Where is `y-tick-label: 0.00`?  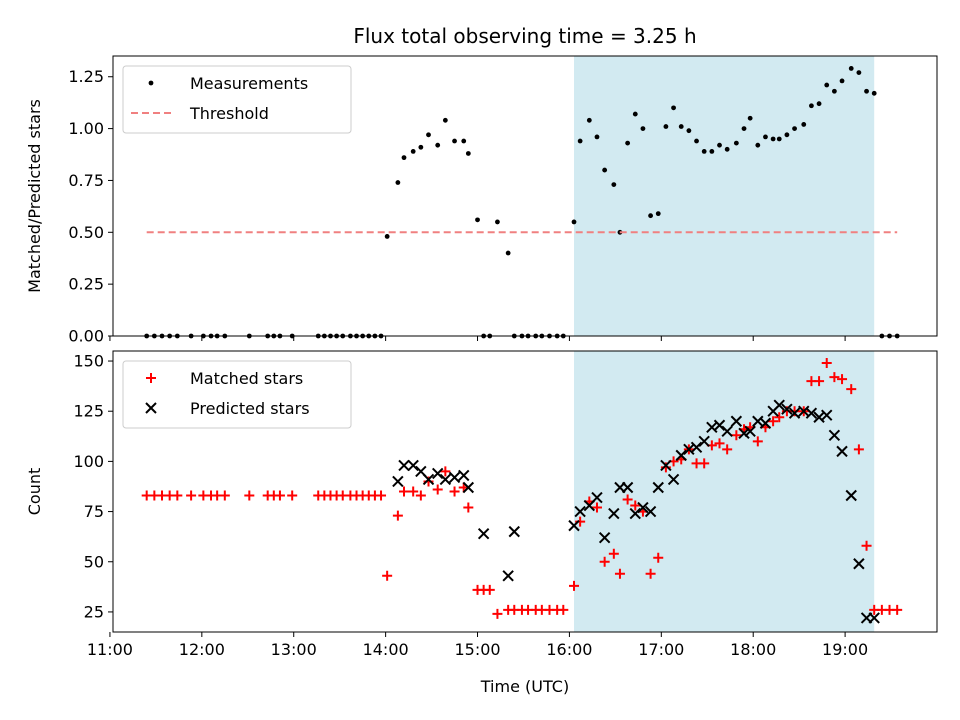
y-tick-label: 0.00 is located at coordinates (86, 336).